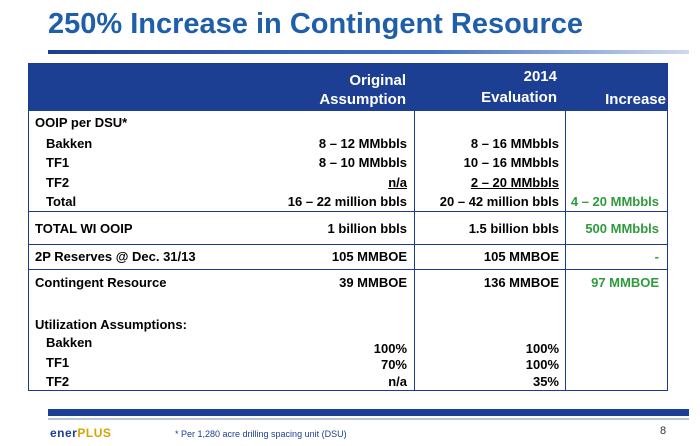  Describe the element at coordinates (69, 143) in the screenshot. I see `row-label-bakken: Bakken` at that location.